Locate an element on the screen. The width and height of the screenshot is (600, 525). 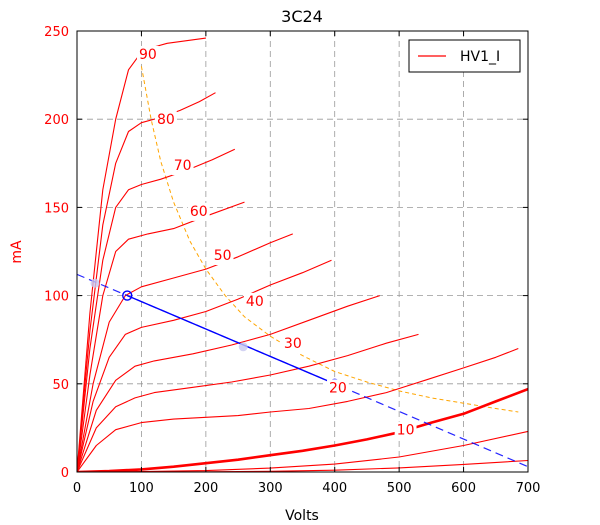
curve-label-80: 80 is located at coordinates (166, 120).